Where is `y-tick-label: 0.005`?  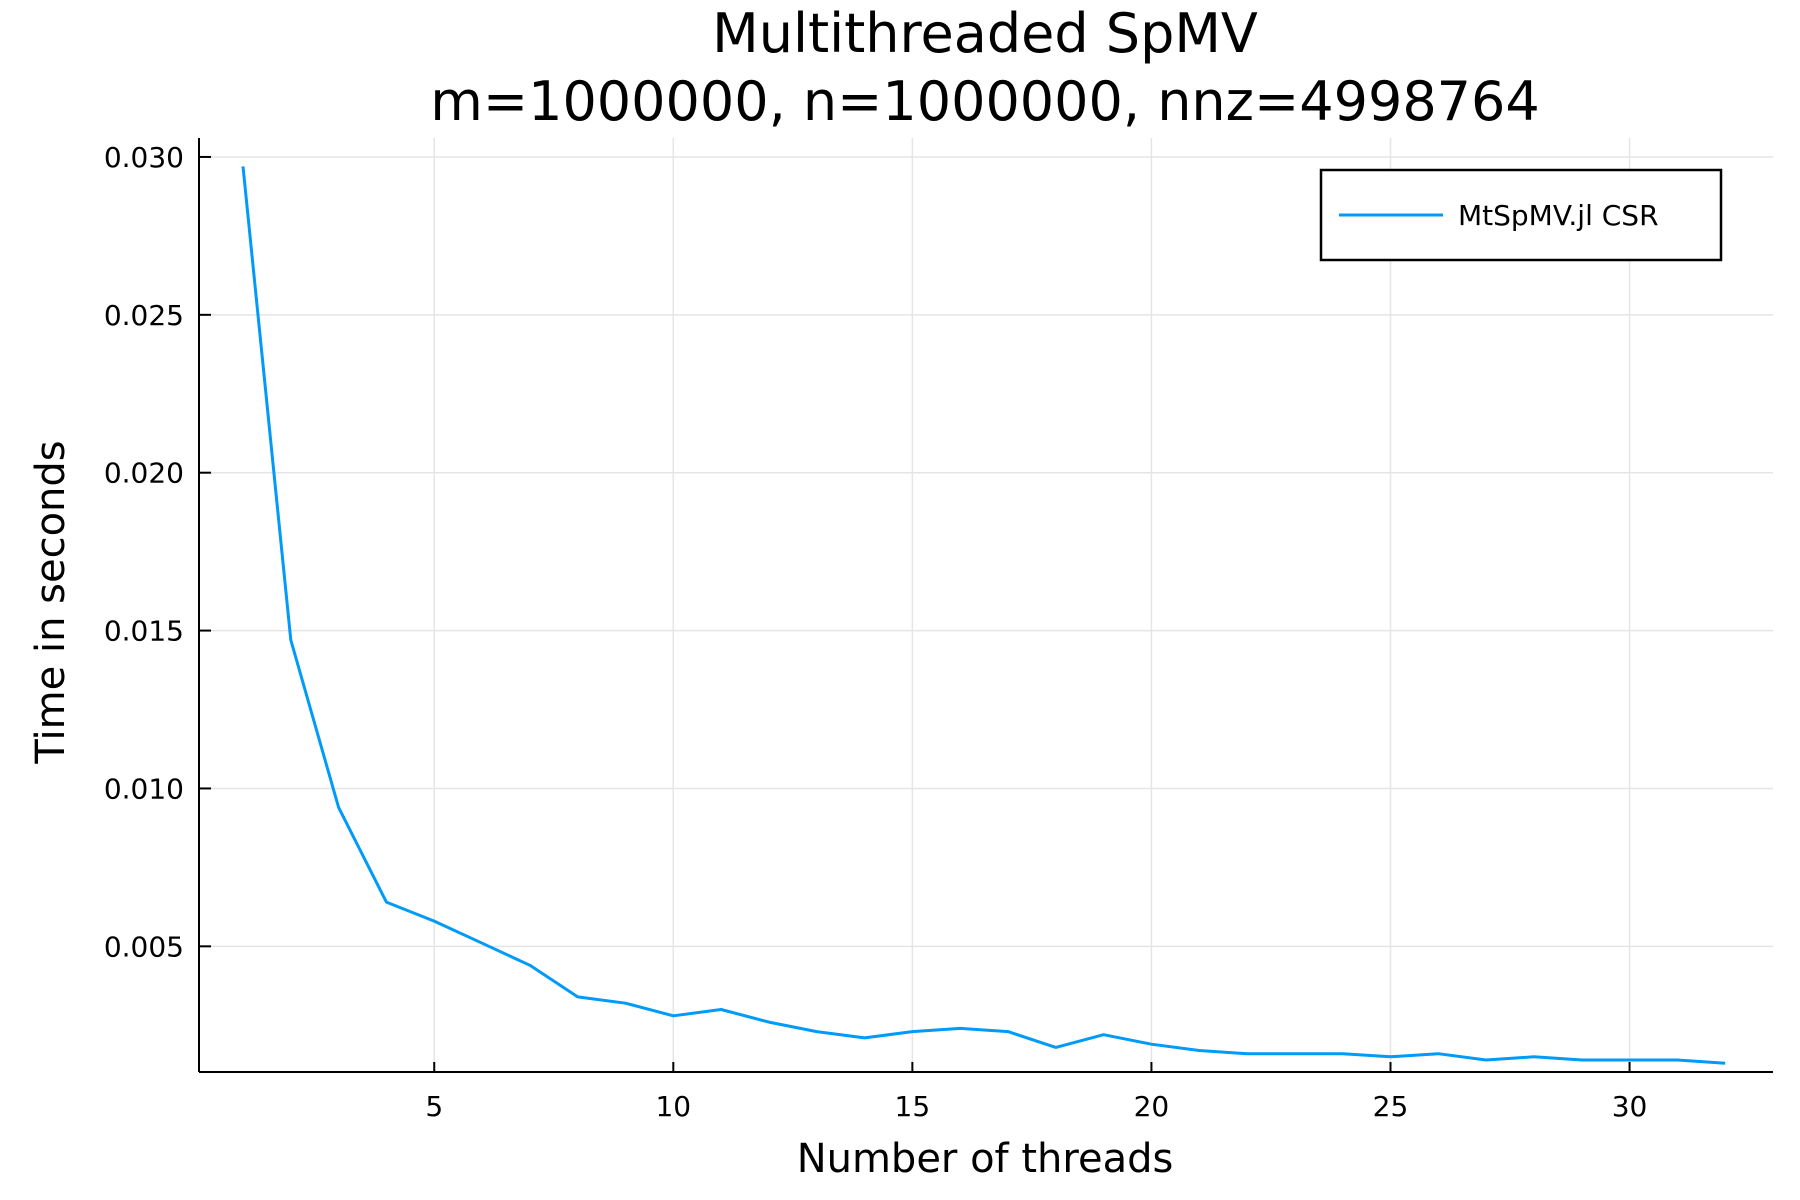 y-tick-label: 0.005 is located at coordinates (144, 946).